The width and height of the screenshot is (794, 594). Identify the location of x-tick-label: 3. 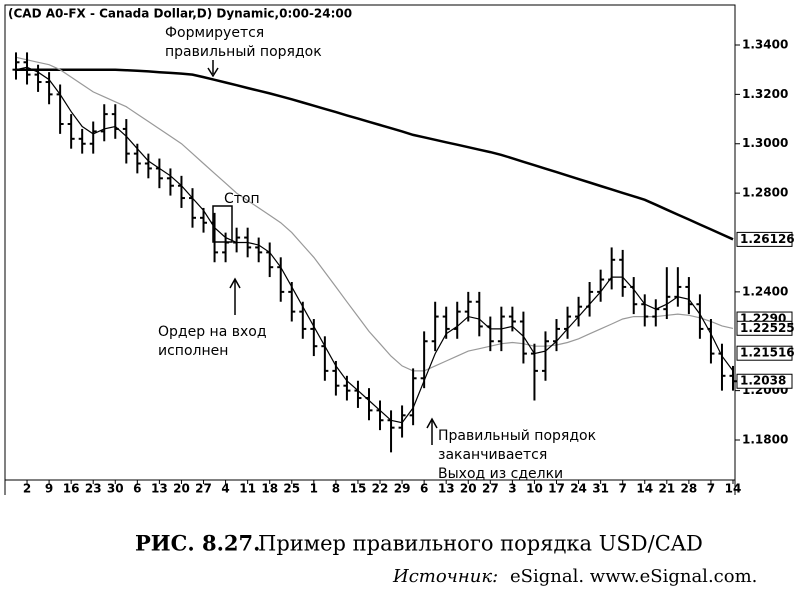
(512, 489).